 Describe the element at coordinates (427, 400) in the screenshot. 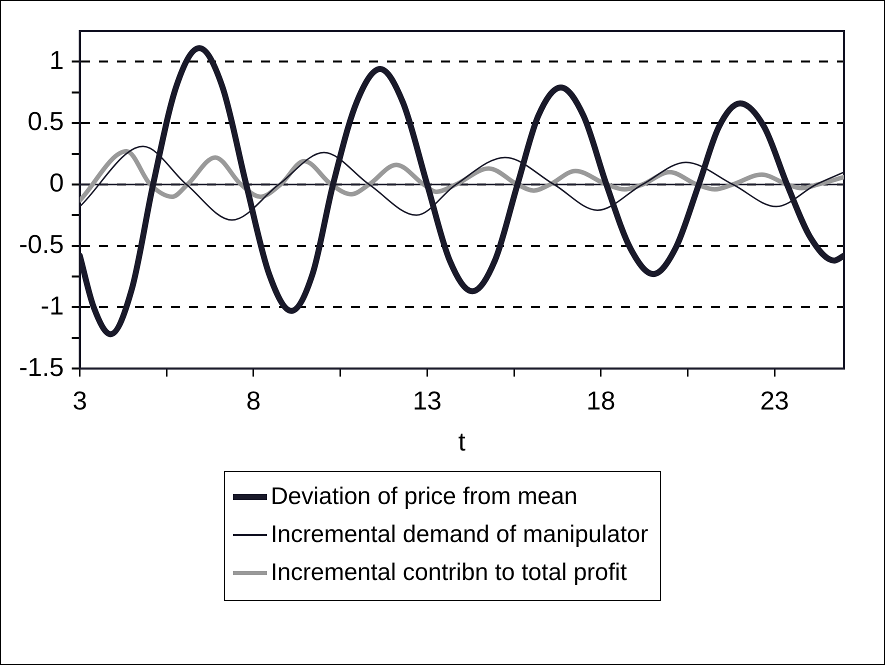

I see `x-tick-label: 13` at that location.